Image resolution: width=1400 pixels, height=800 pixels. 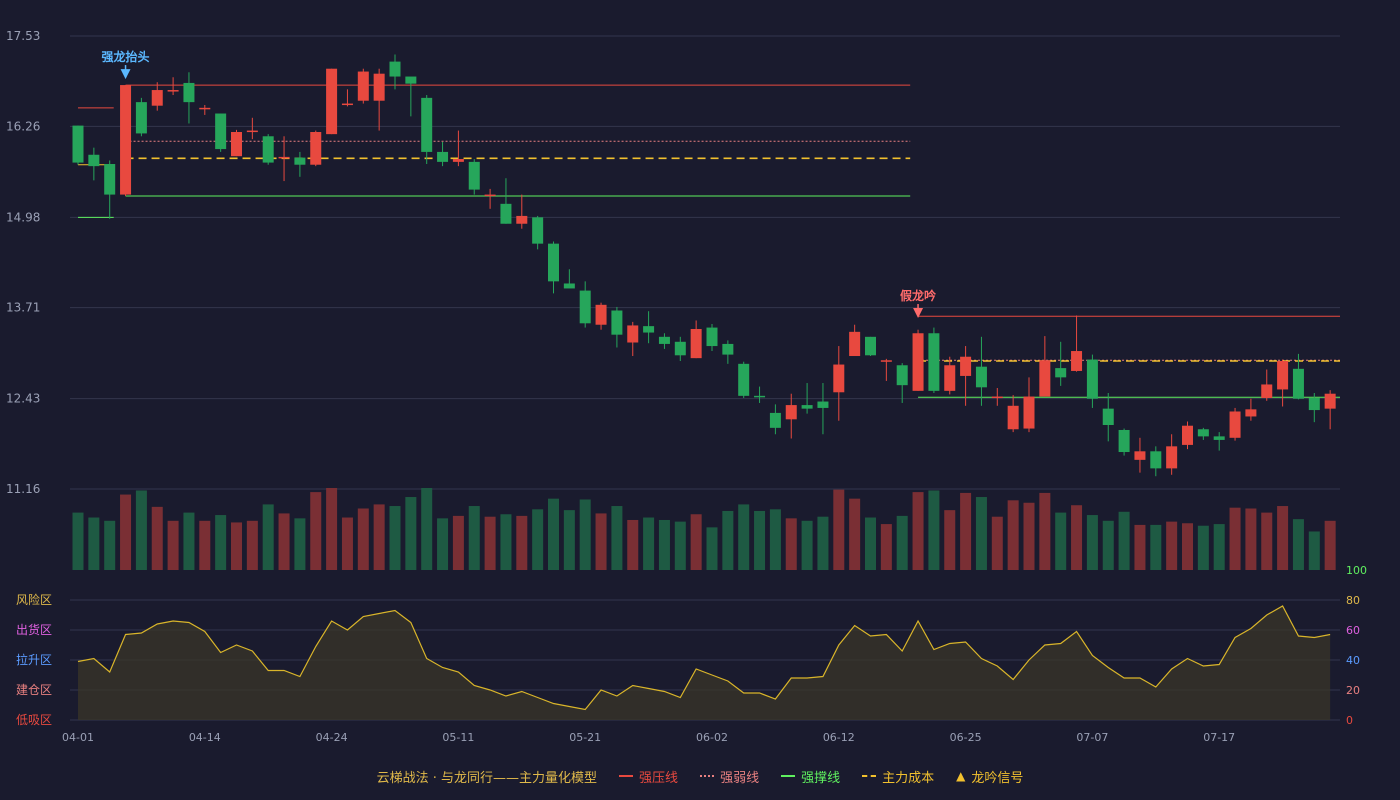 I want to click on legend-item-support: 强撑线, so click(x=810, y=776).